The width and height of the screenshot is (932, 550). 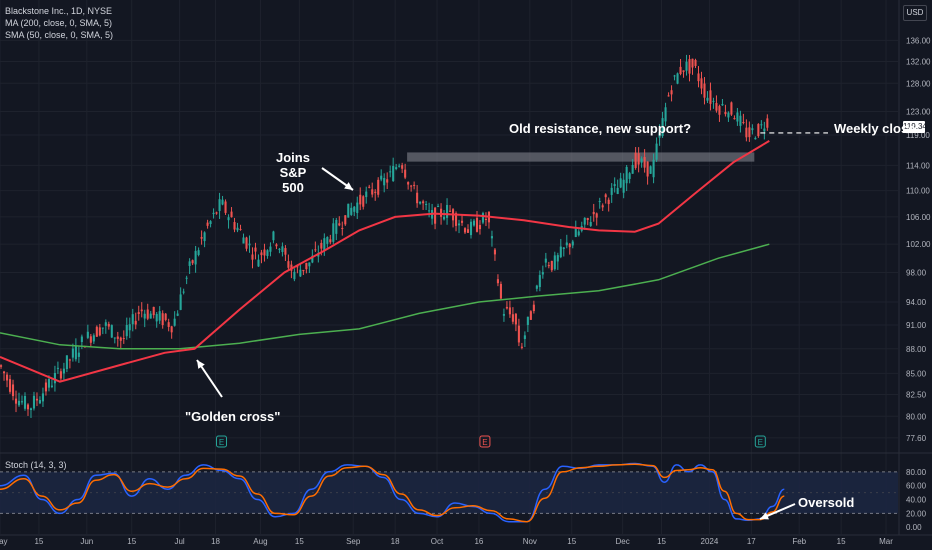 What do you see at coordinates (215, 541) in the screenshot?
I see `x-tick-label: 18` at bounding box center [215, 541].